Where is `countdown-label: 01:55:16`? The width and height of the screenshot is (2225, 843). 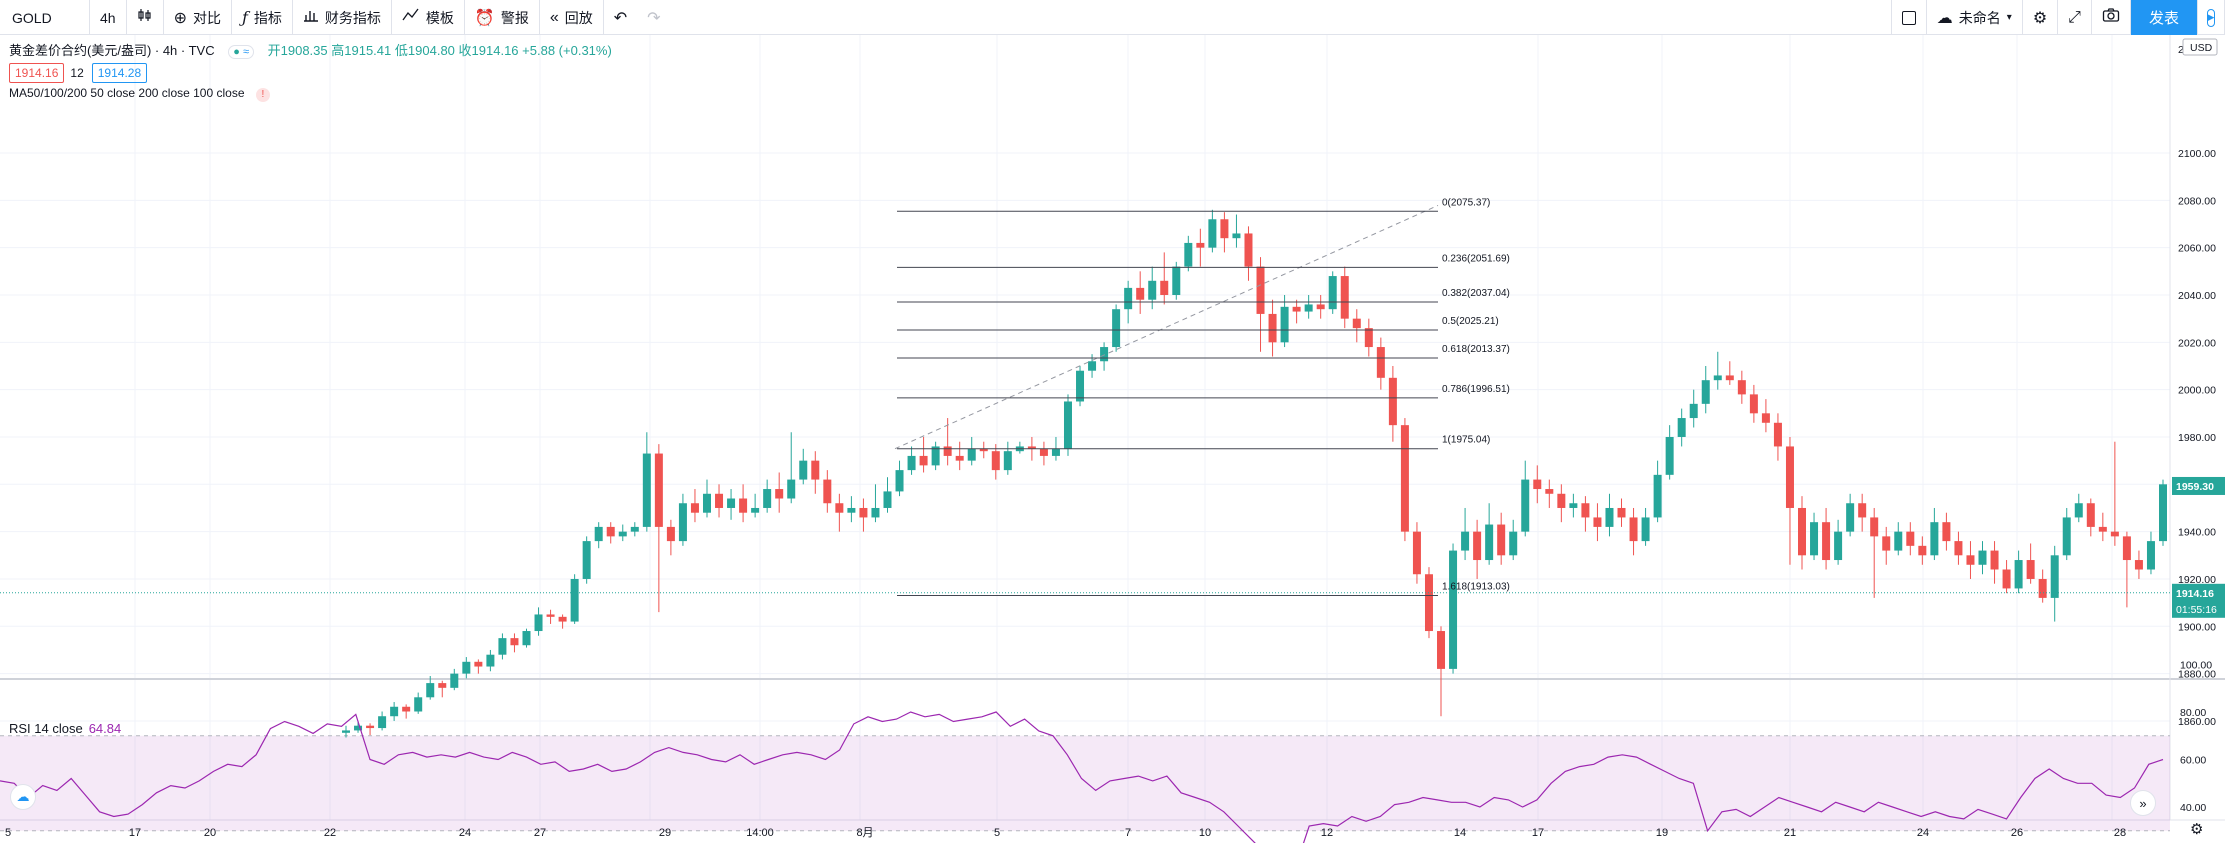 countdown-label: 01:55:16 is located at coordinates (2196, 610).